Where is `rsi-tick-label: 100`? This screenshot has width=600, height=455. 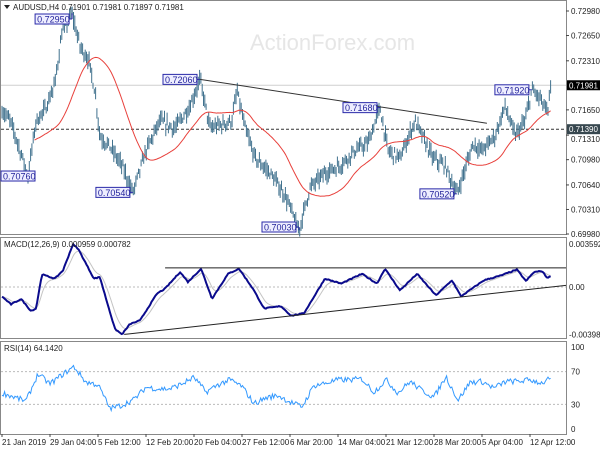
rsi-tick-label: 100 is located at coordinates (578, 347).